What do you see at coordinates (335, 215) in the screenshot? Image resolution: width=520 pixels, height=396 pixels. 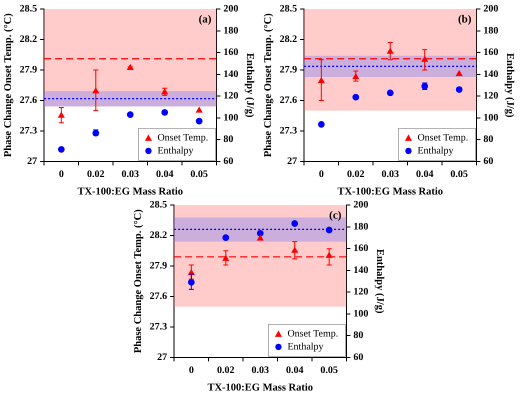 I see `annotation: (c)` at bounding box center [335, 215].